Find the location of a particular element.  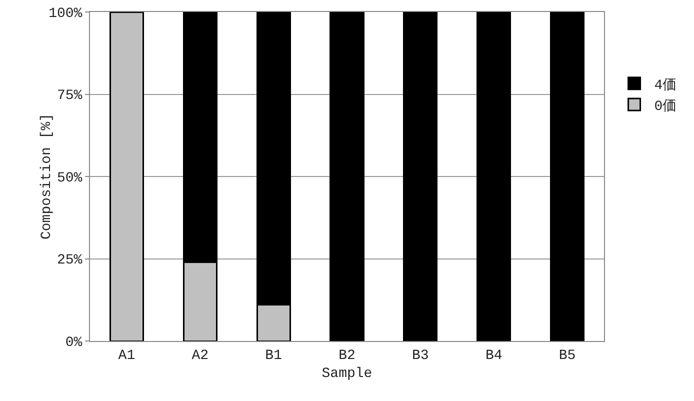

x-tick-label: B2 is located at coordinates (347, 356).